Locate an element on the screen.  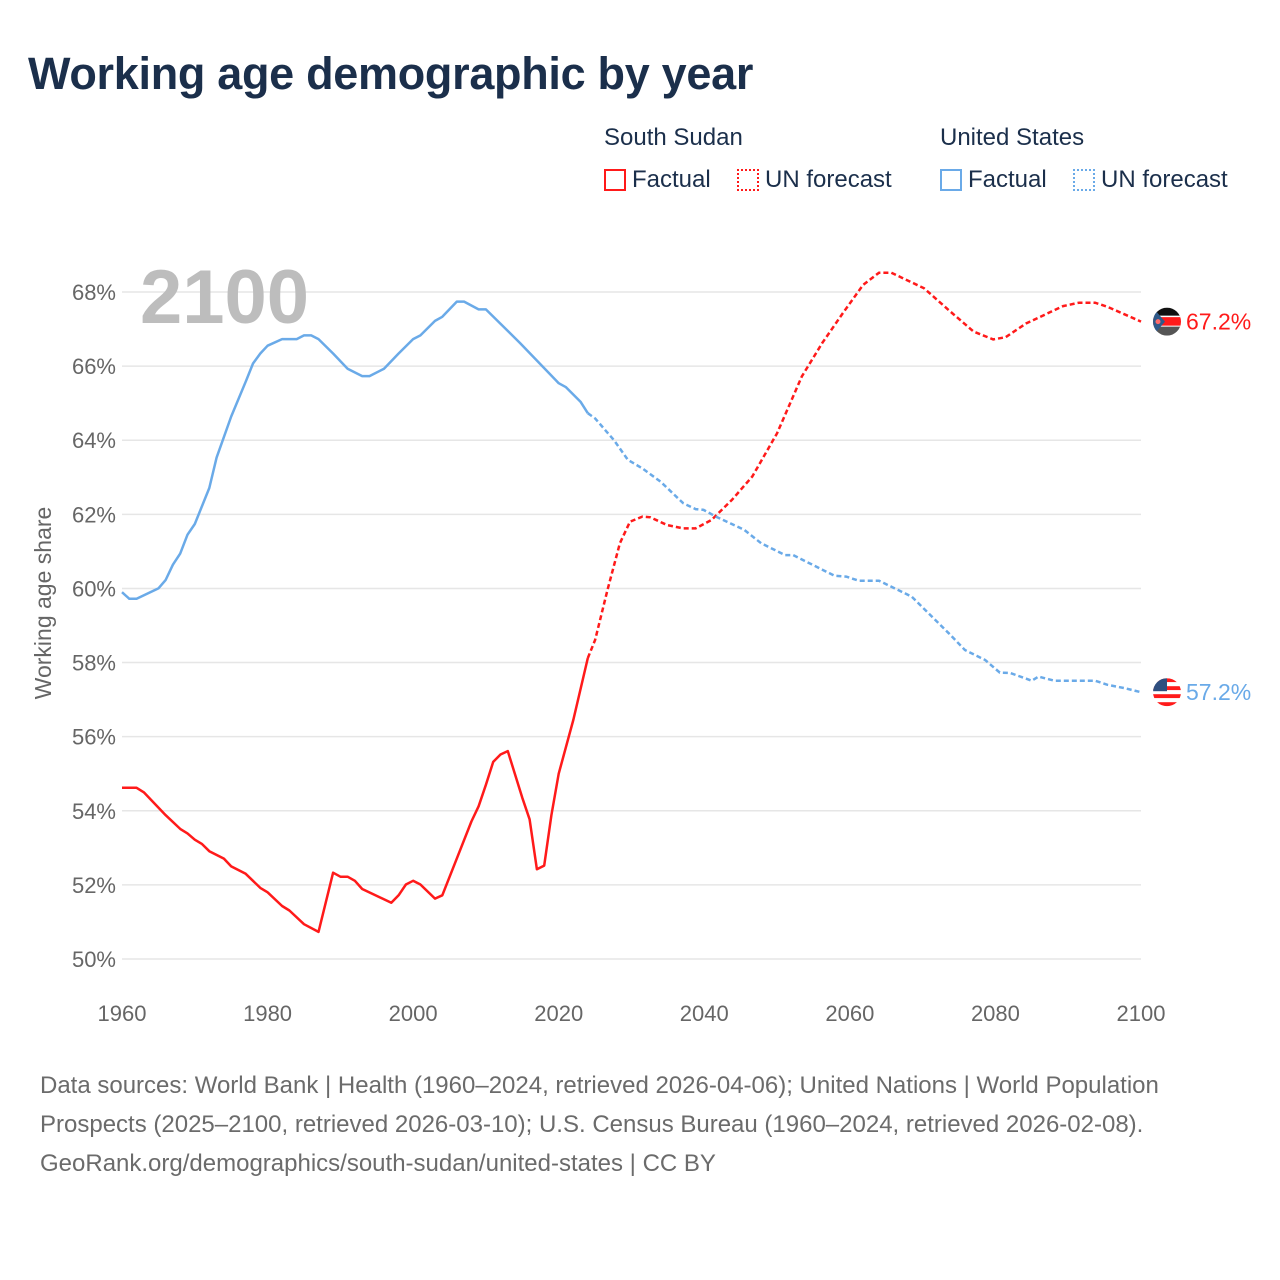
y-tick-label: 54% is located at coordinates (94, 811).